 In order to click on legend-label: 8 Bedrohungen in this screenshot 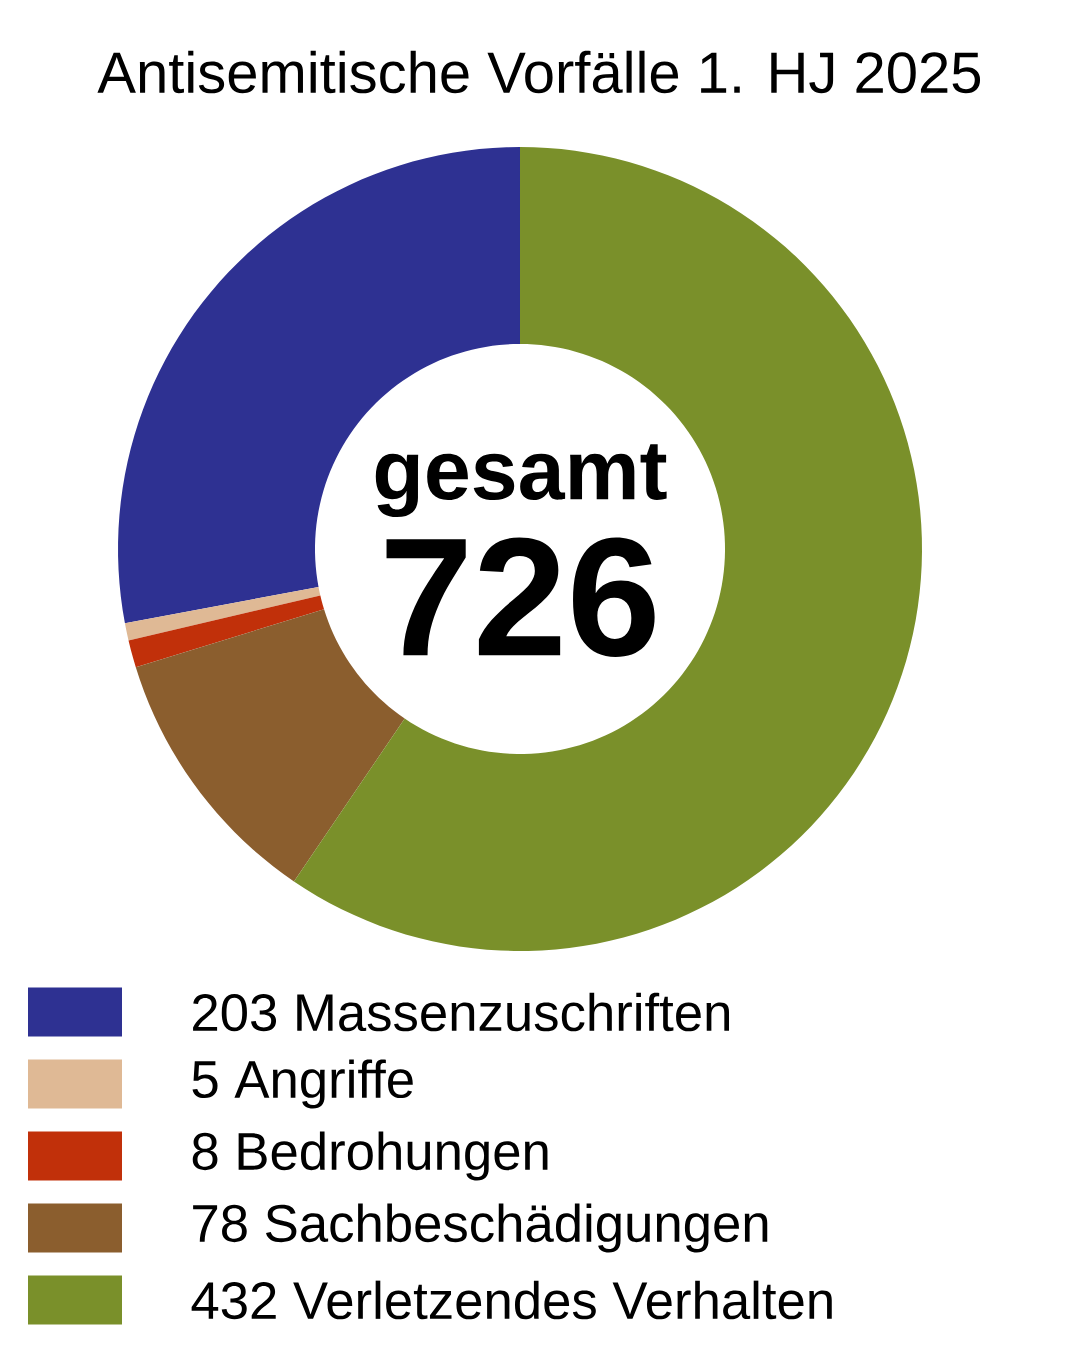, I will do `click(370, 1156)`.